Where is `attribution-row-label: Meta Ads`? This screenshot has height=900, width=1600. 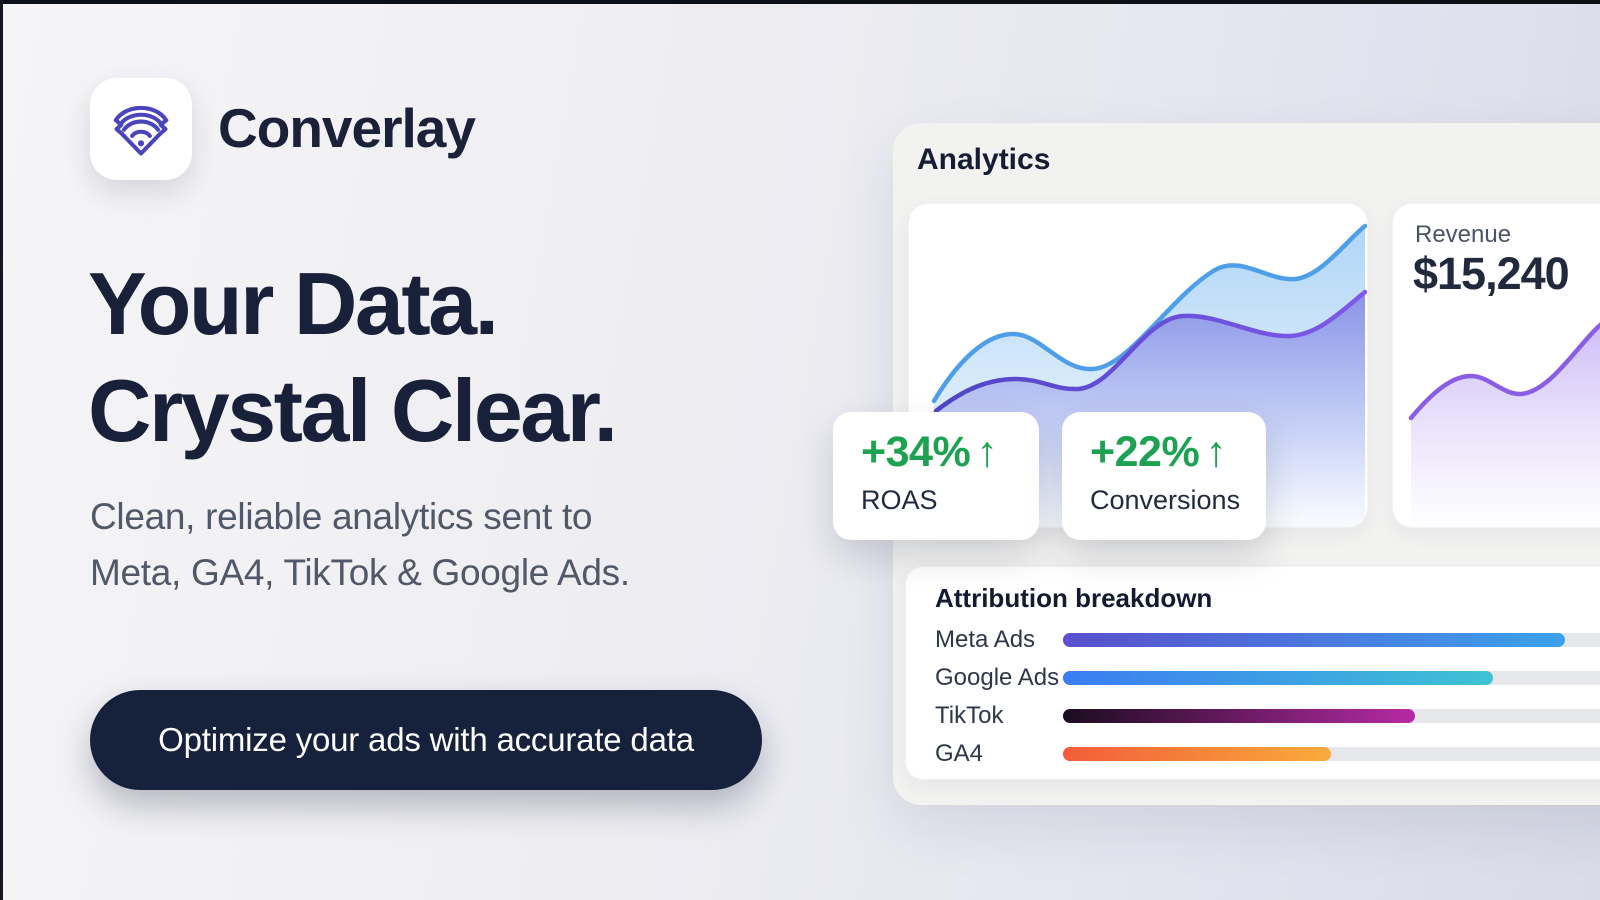 attribution-row-label: Meta Ads is located at coordinates (985, 639).